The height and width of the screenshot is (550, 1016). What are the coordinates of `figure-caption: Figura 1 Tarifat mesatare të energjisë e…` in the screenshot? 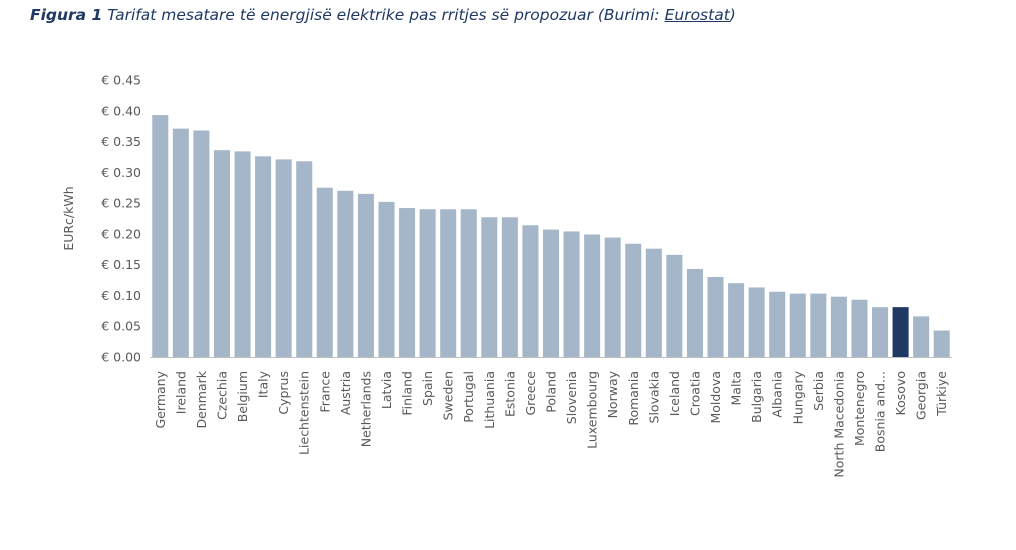 It's located at (383, 15).